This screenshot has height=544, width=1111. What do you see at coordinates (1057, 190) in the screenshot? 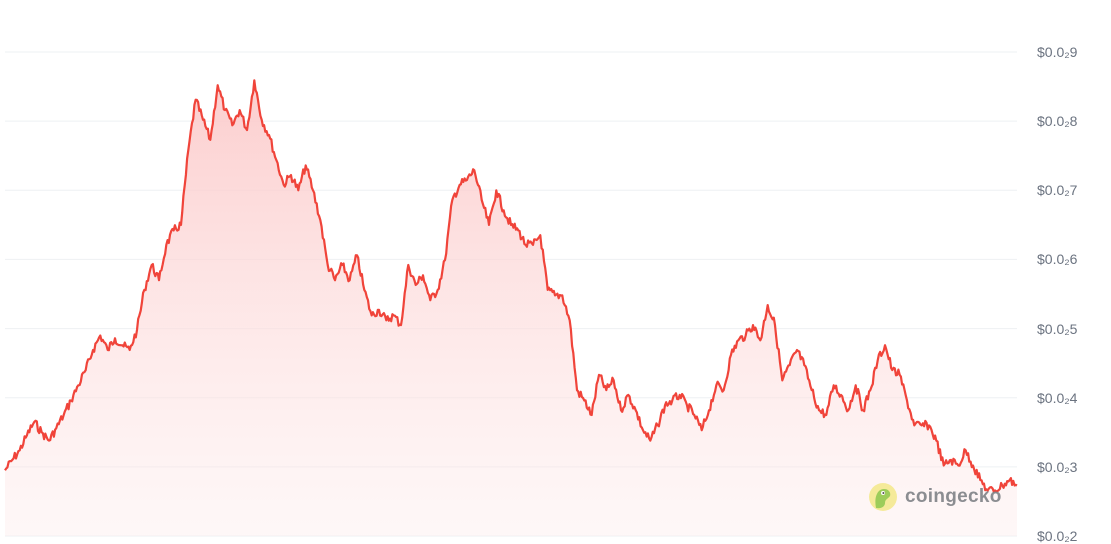
I see `y-tick-label: $0.0₂7` at bounding box center [1057, 190].